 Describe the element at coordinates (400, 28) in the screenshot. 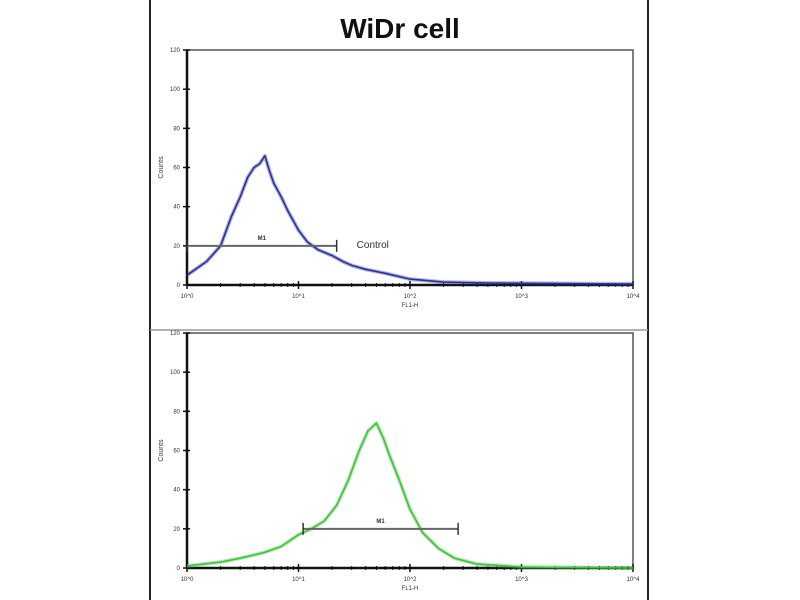

I see `figure-title: WiDr cell` at that location.